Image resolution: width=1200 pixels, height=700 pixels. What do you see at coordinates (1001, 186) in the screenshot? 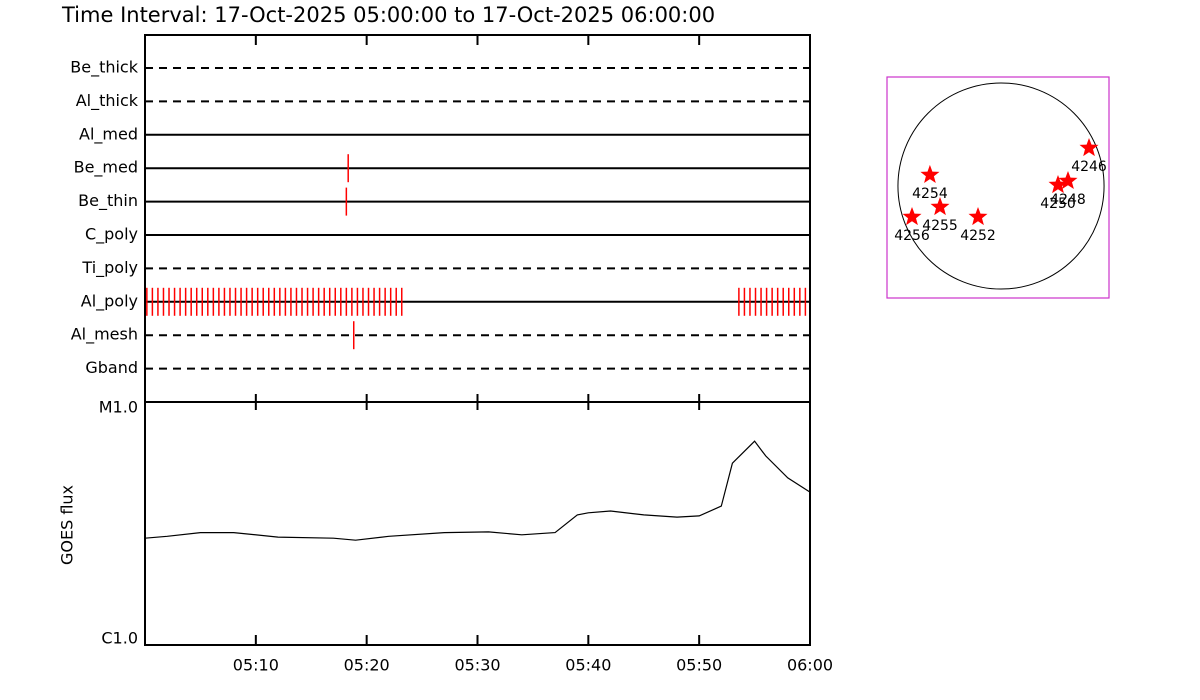
I see `solar-disk` at bounding box center [1001, 186].